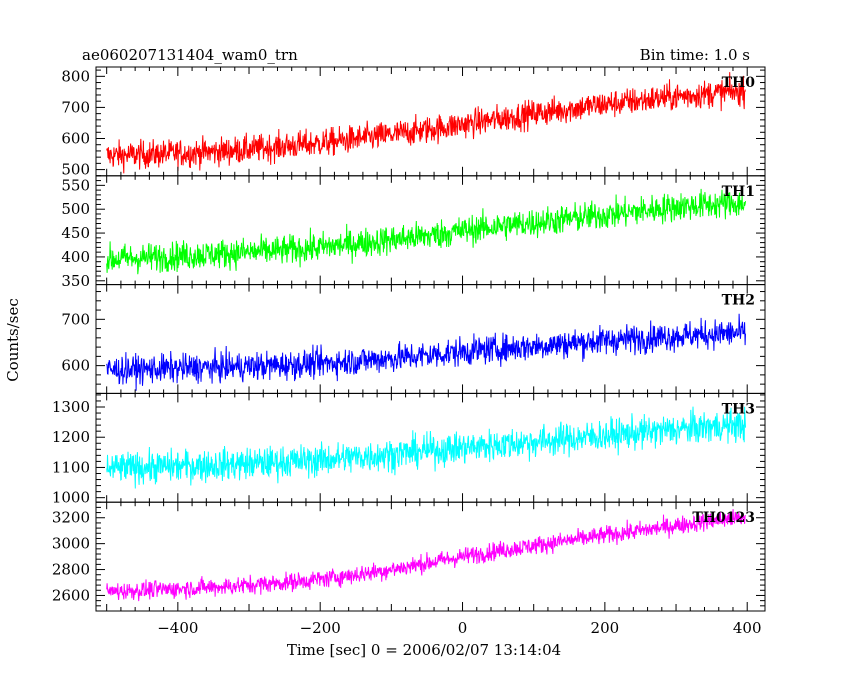 The image size is (850, 680). I want to click on figure-title: ae060207131404_wam0_trn, so click(190, 55).